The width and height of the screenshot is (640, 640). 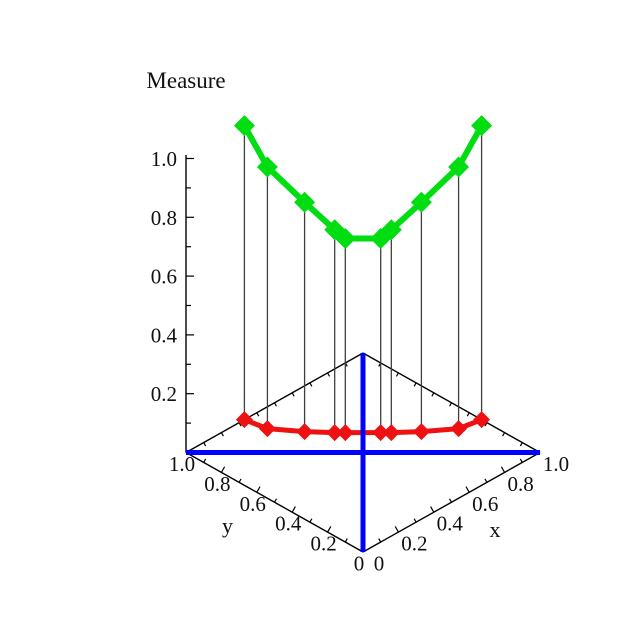 I want to click on x-axis-tick-label: 0.6, so click(x=485, y=504).